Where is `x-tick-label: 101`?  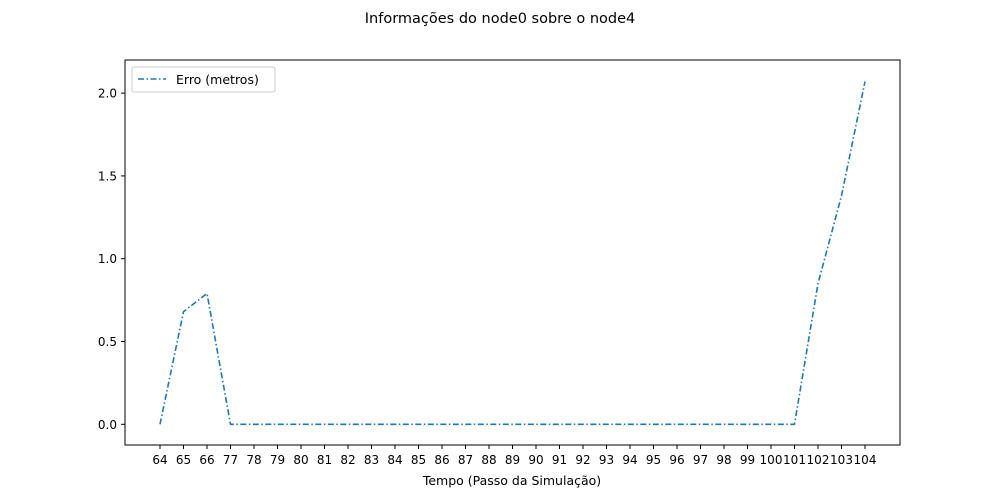
x-tick-label: 101 is located at coordinates (794, 460).